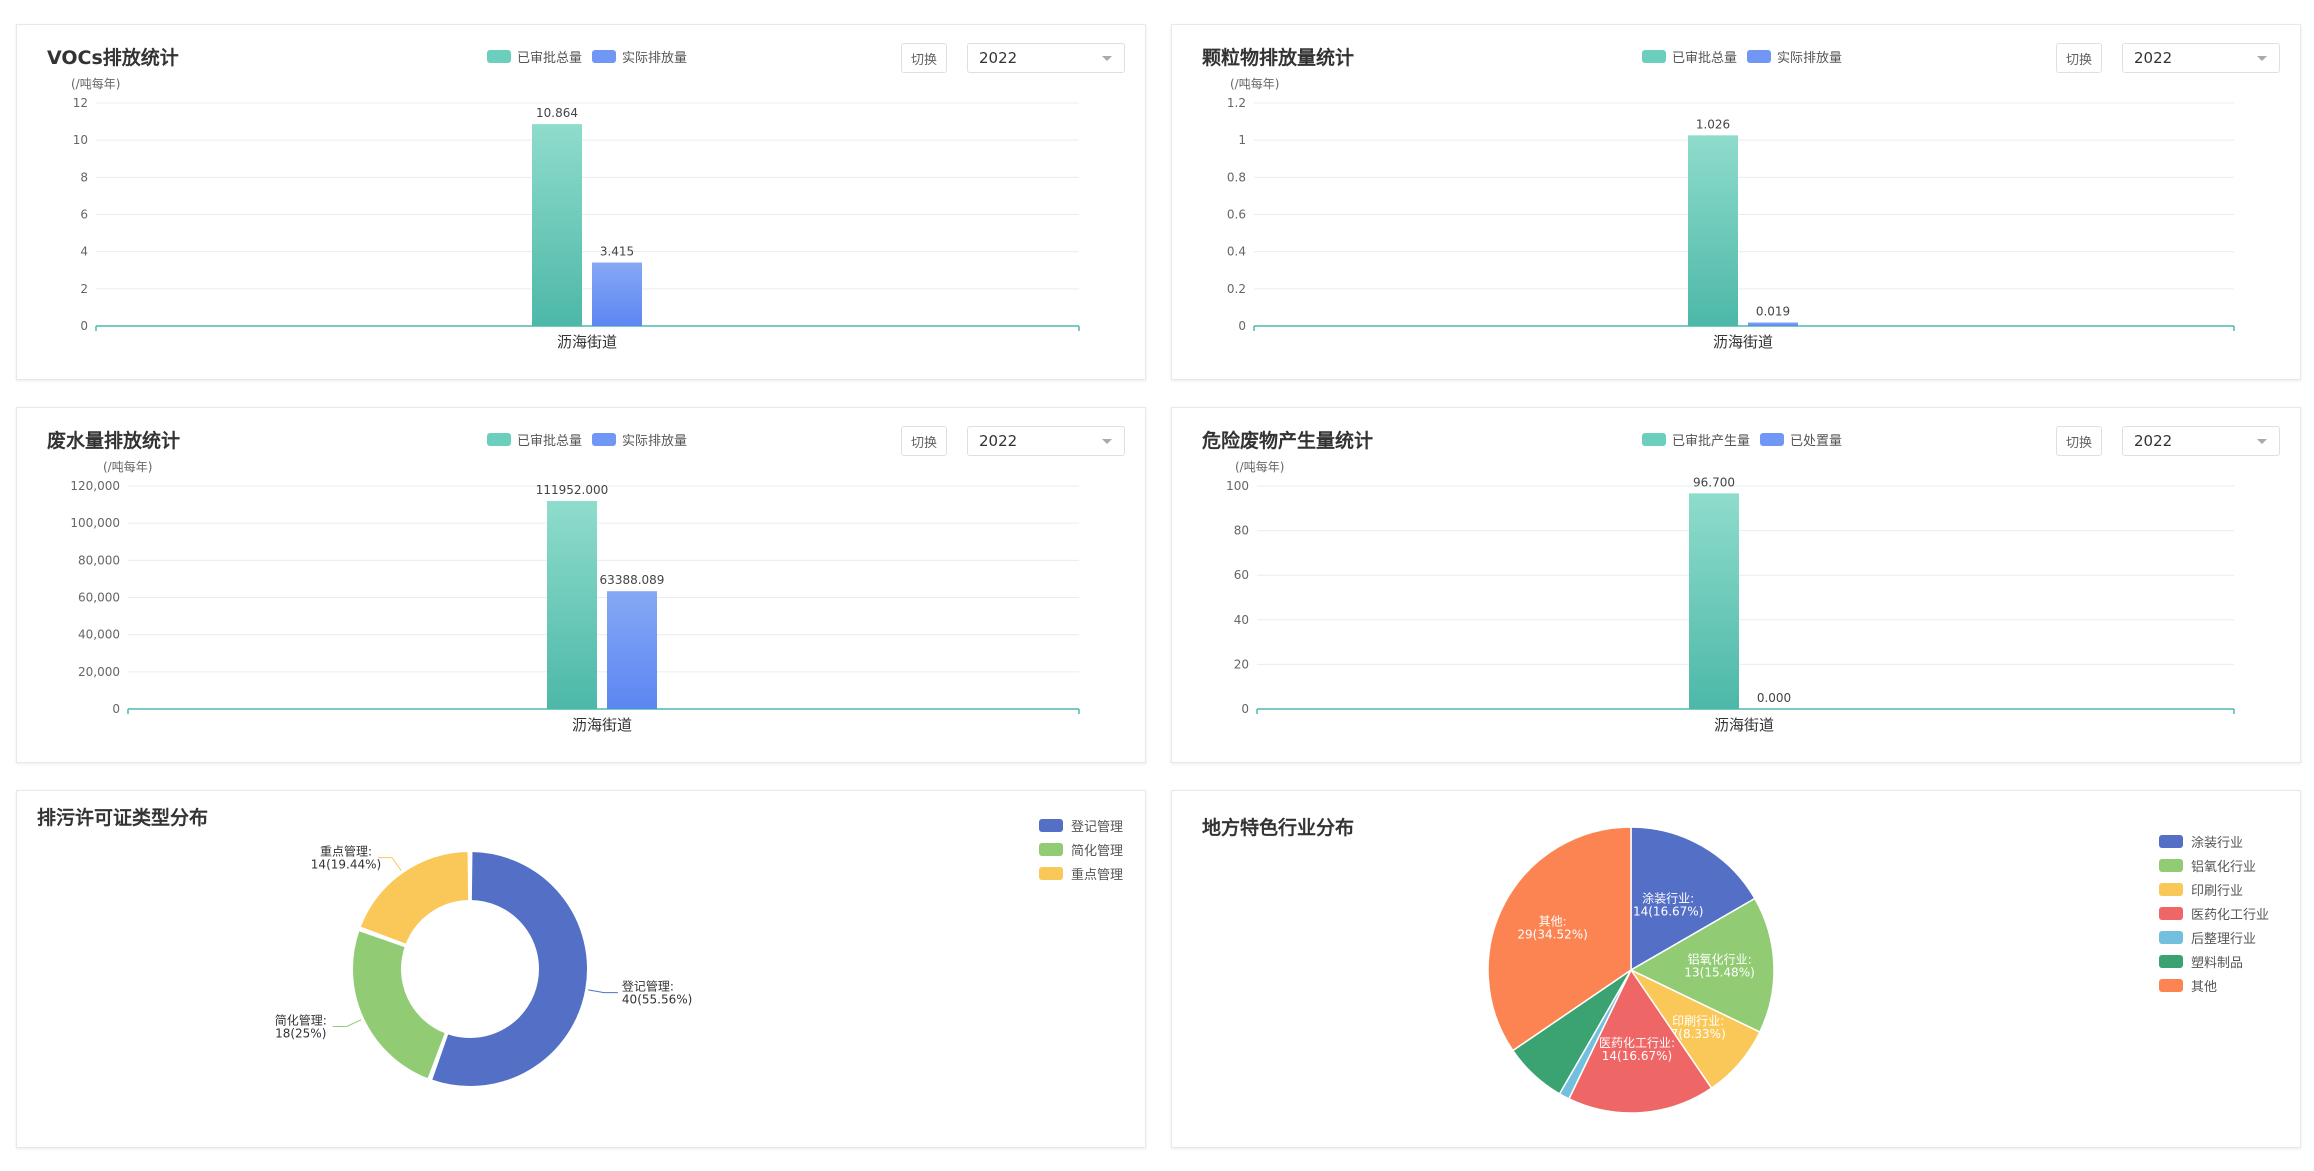  Describe the element at coordinates (1241, 620) in the screenshot. I see `y-tick-label: 40` at that location.